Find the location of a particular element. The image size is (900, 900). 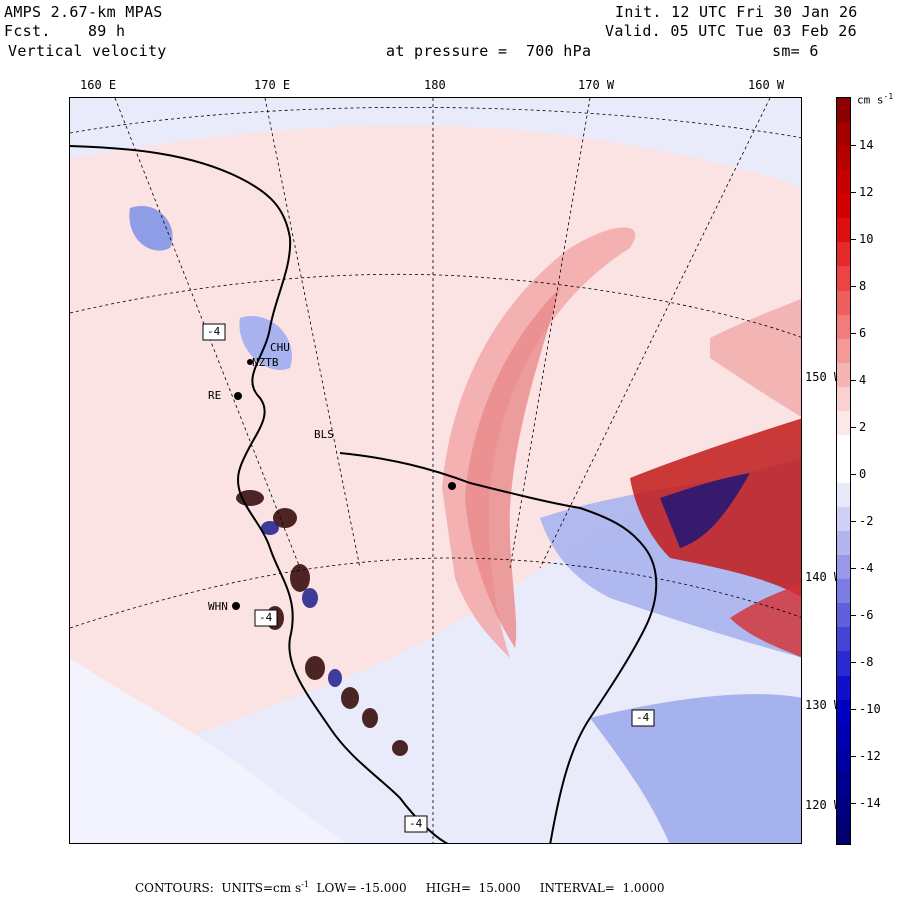

colorbar-unit: cm s-1 is located at coordinates (875, 99).